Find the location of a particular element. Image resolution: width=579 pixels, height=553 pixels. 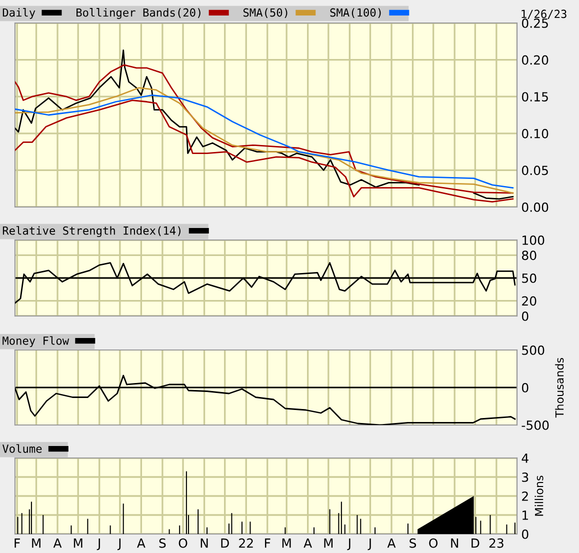

y-tick-label: 0.10 is located at coordinates (535, 133).